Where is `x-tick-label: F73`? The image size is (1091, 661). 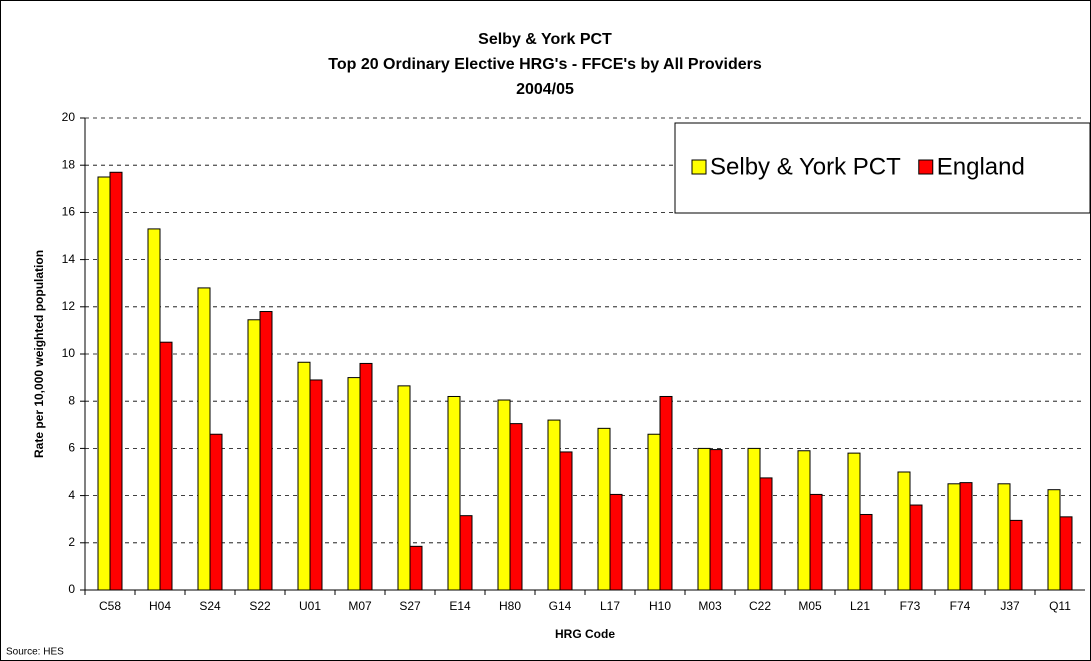
x-tick-label: F73 is located at coordinates (910, 606).